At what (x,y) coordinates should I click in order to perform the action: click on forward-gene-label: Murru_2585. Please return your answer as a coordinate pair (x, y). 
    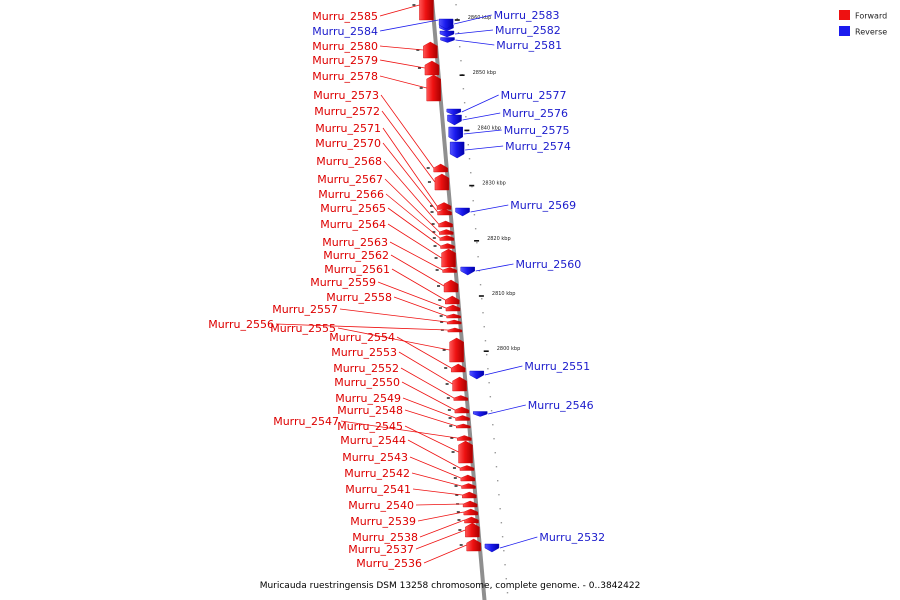
    Looking at the image, I should click on (345, 16).